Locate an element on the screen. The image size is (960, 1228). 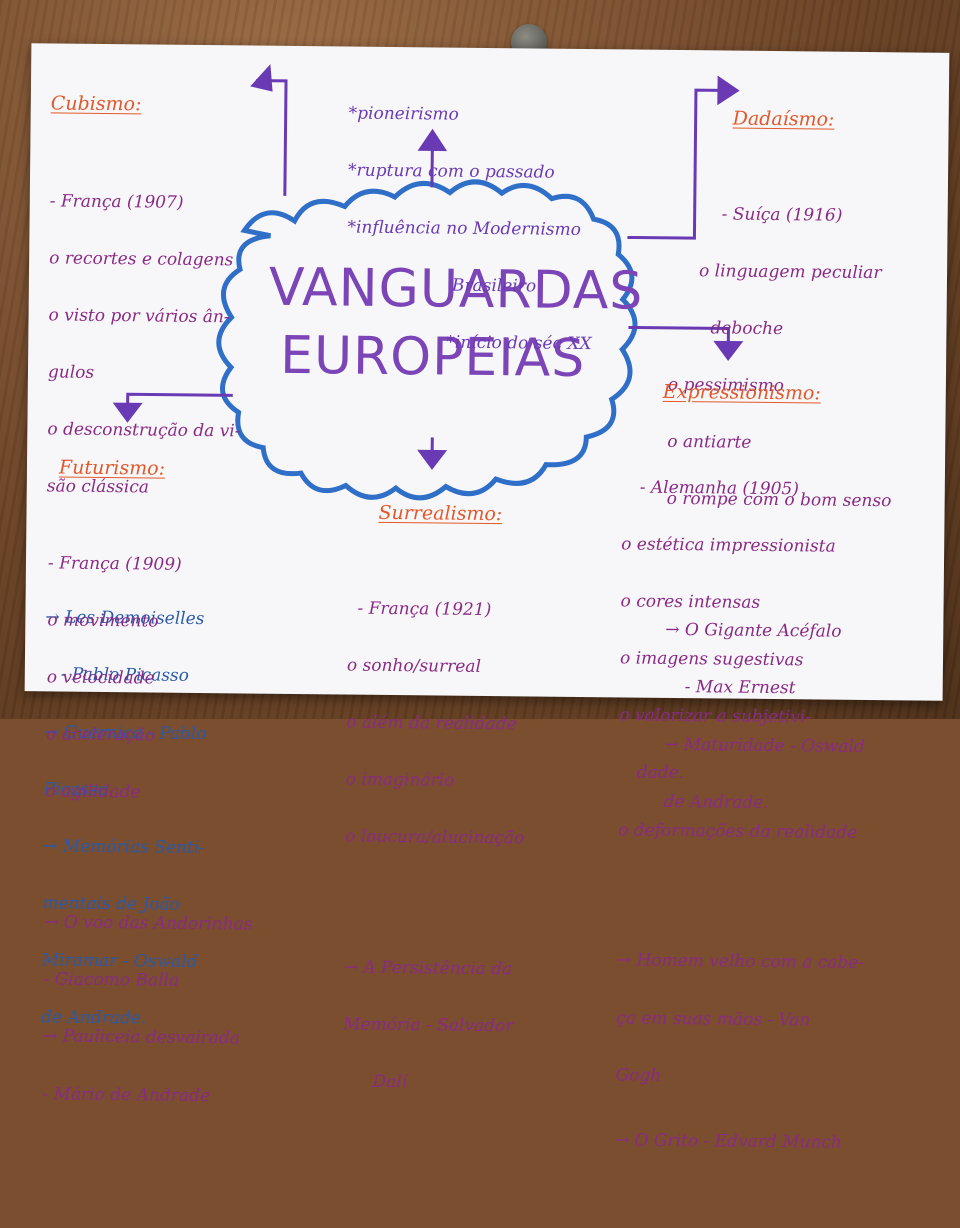
list-item: o visto por vários ân- is located at coordinates (139, 316).